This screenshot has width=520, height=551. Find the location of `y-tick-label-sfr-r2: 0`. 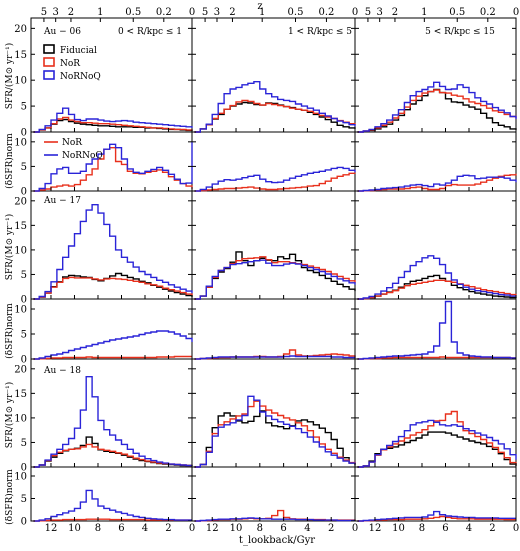

y-tick-label-sfr-r2: 0 is located at coordinates (24, 300).